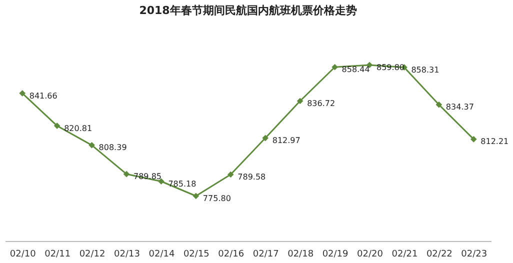 The height and width of the screenshot is (263, 513). I want to click on data-label: 841.66, so click(43, 95).